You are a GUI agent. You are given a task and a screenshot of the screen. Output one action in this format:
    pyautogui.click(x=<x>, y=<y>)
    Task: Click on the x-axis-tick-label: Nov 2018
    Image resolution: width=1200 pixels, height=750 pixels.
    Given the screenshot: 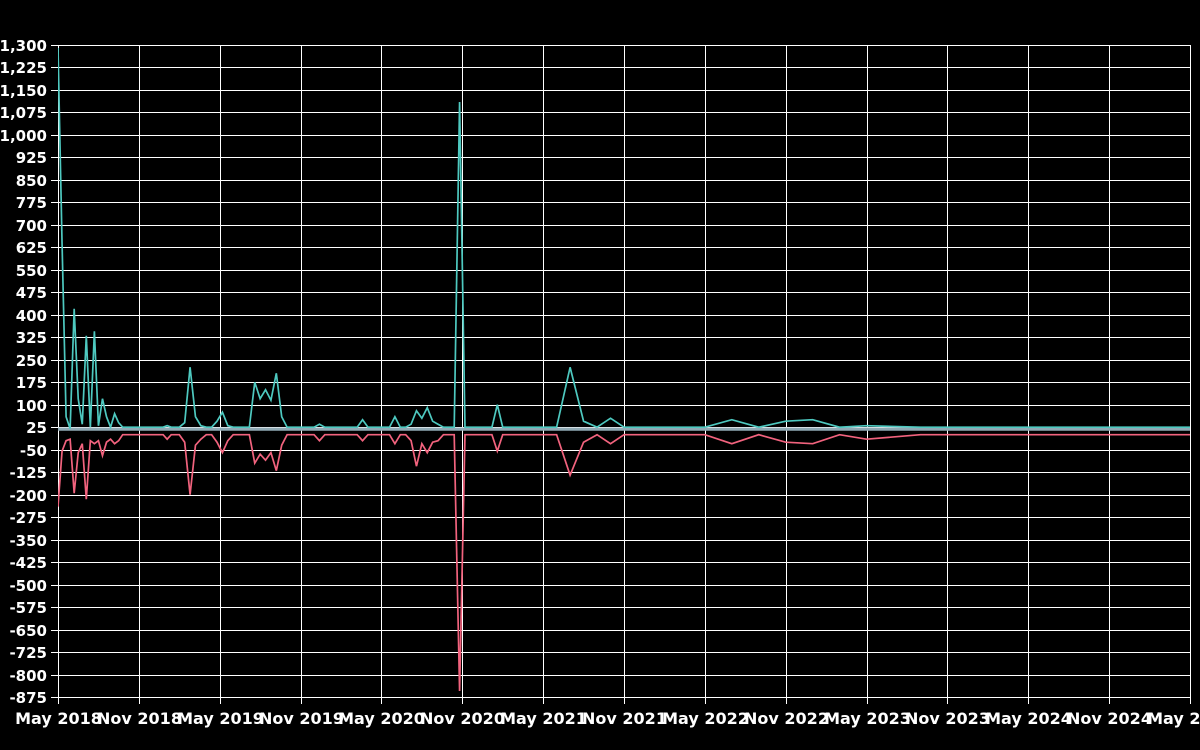 What is the action you would take?
    pyautogui.click(x=139, y=718)
    